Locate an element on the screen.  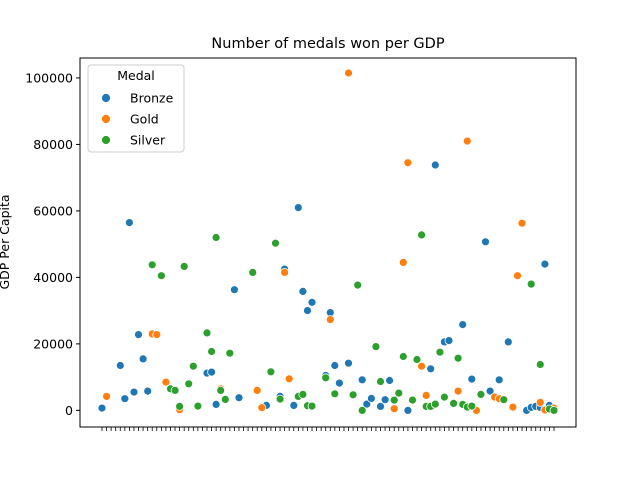
y-axis: 0 20000 40000 60000 80000 100000 is located at coordinates (52, 244).